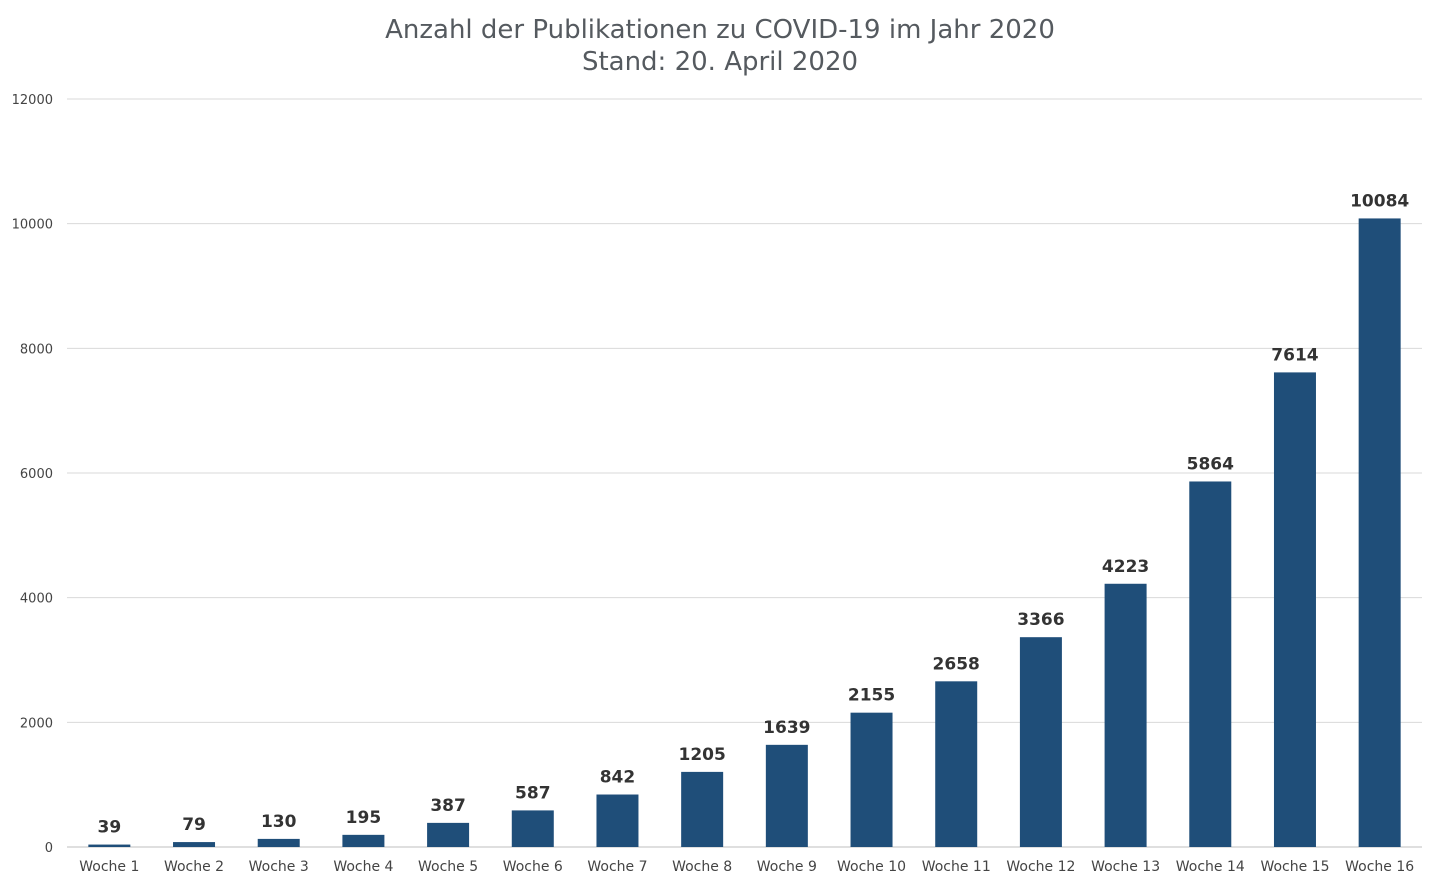 This screenshot has width=1440, height=885. Describe the element at coordinates (363, 867) in the screenshot. I see `x-tick-label: Woche 4` at that location.